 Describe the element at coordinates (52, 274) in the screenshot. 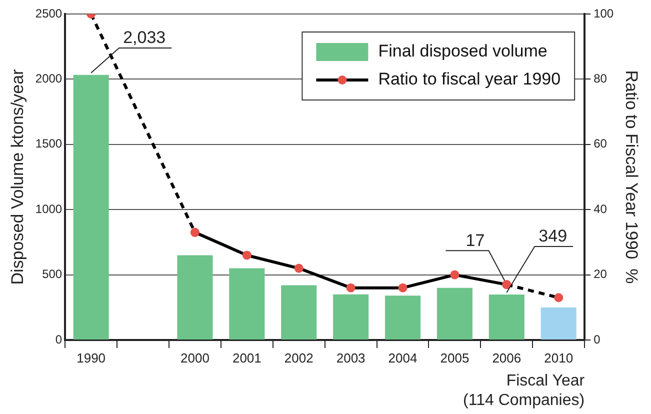

I see `y-tick-label: 500` at that location.